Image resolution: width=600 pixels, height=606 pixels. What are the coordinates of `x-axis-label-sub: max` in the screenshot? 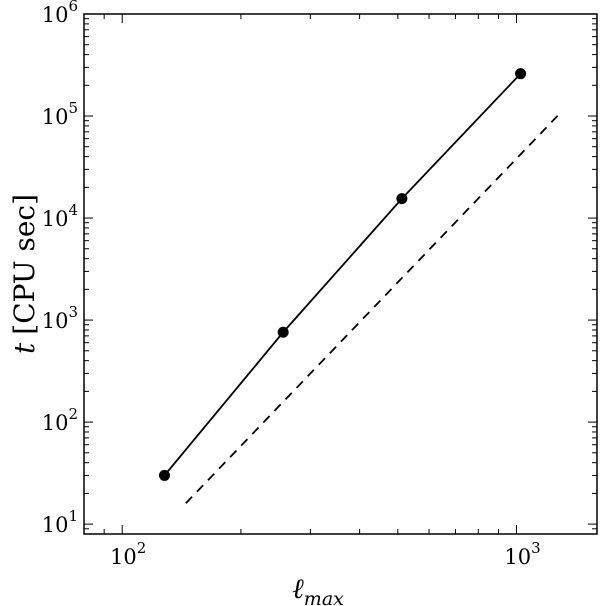 It's located at (324, 597).